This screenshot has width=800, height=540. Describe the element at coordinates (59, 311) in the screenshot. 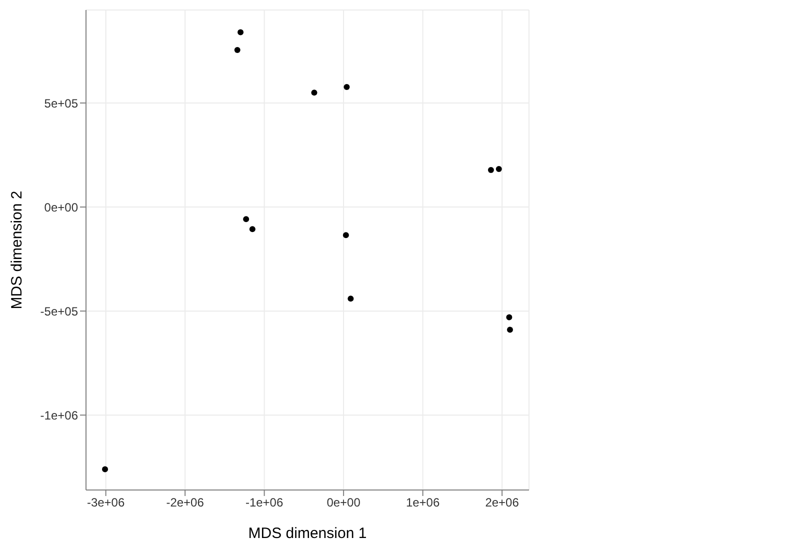

I see `y-tick-label: -5e+05` at that location.